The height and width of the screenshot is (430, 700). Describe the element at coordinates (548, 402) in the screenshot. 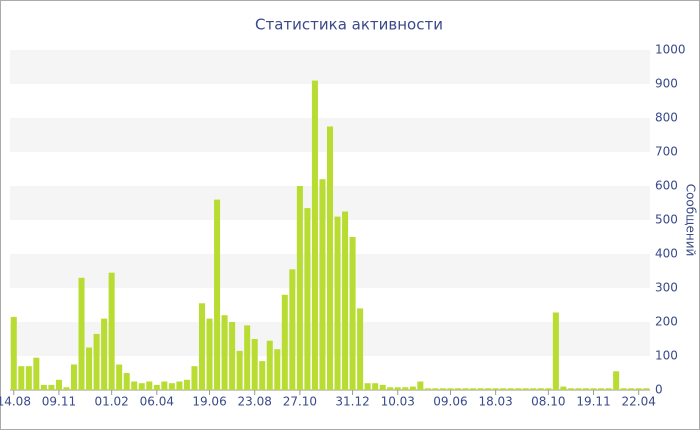

I see `x-tick-label: 08.10` at that location.